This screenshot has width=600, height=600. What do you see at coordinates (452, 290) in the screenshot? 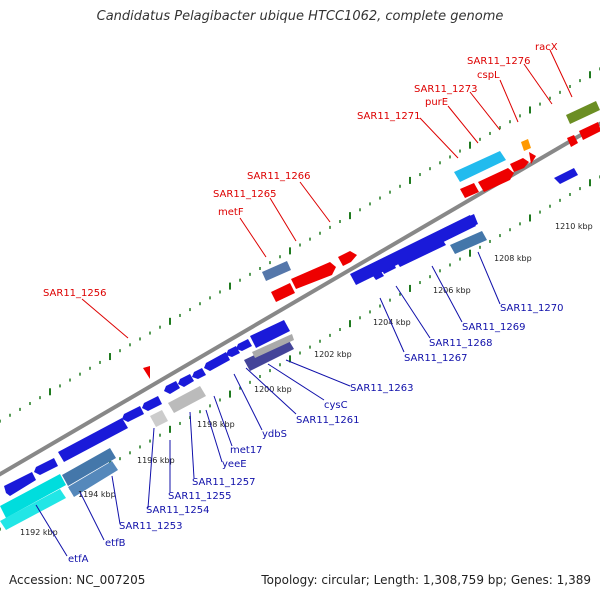
I see `kbp-label: 1206 kbp` at bounding box center [452, 290].